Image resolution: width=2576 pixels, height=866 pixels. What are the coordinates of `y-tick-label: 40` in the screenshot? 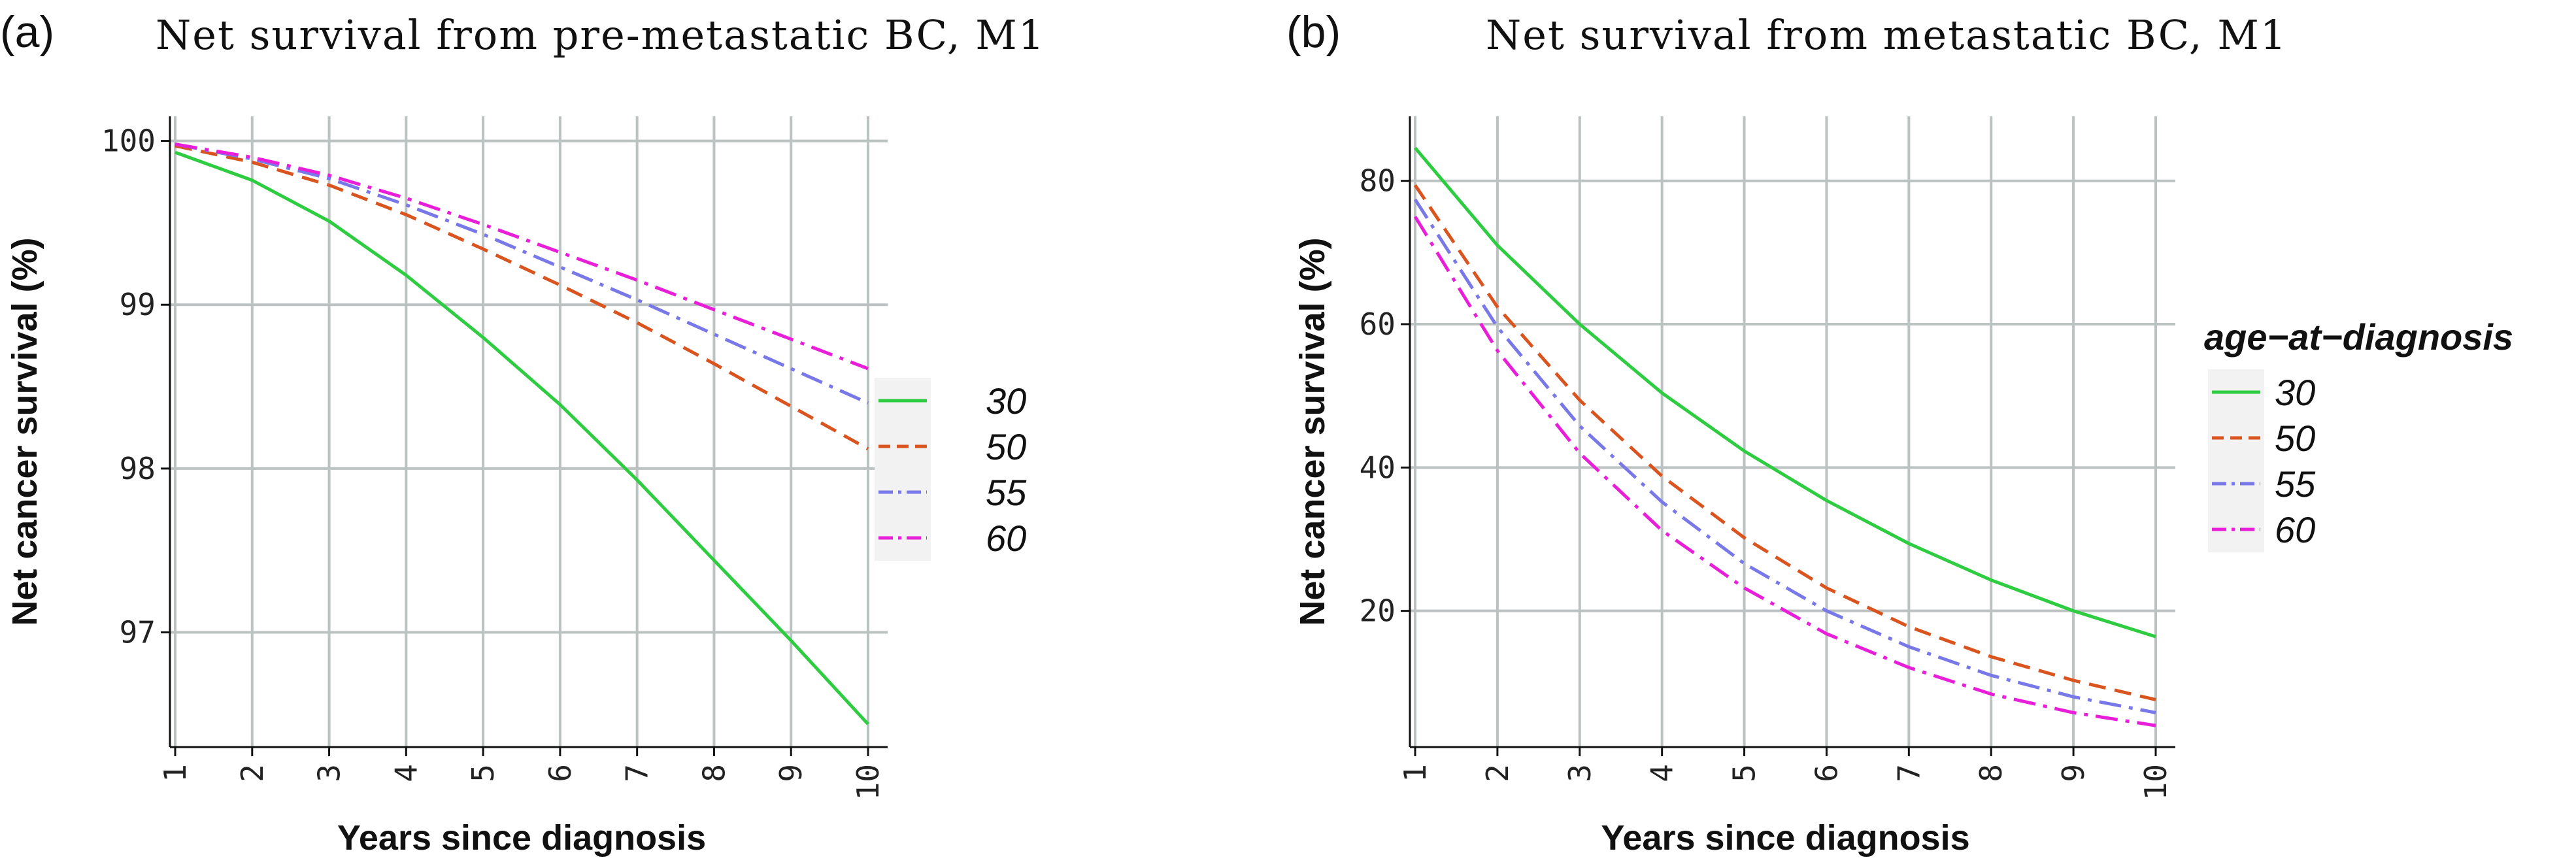 It's located at (1378, 467).